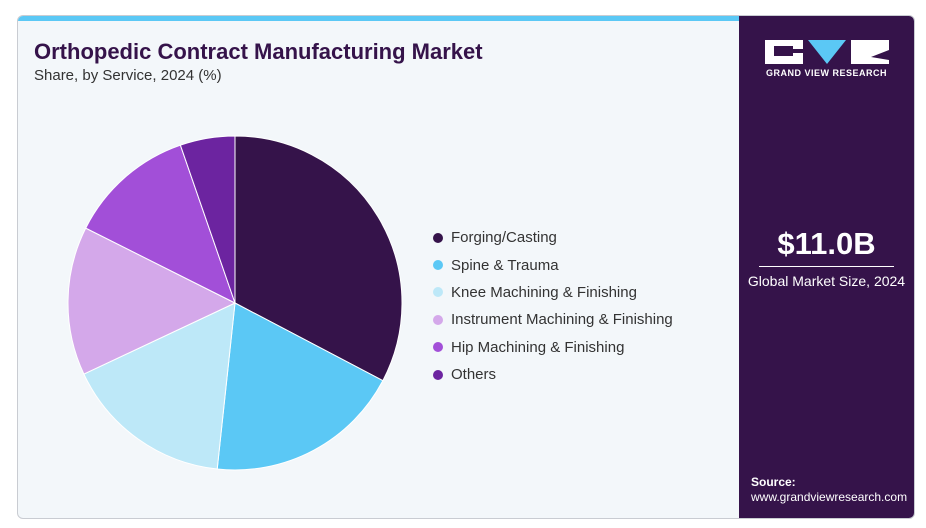  I want to click on legend-item: Knee Machining & Finishing, so click(553, 292).